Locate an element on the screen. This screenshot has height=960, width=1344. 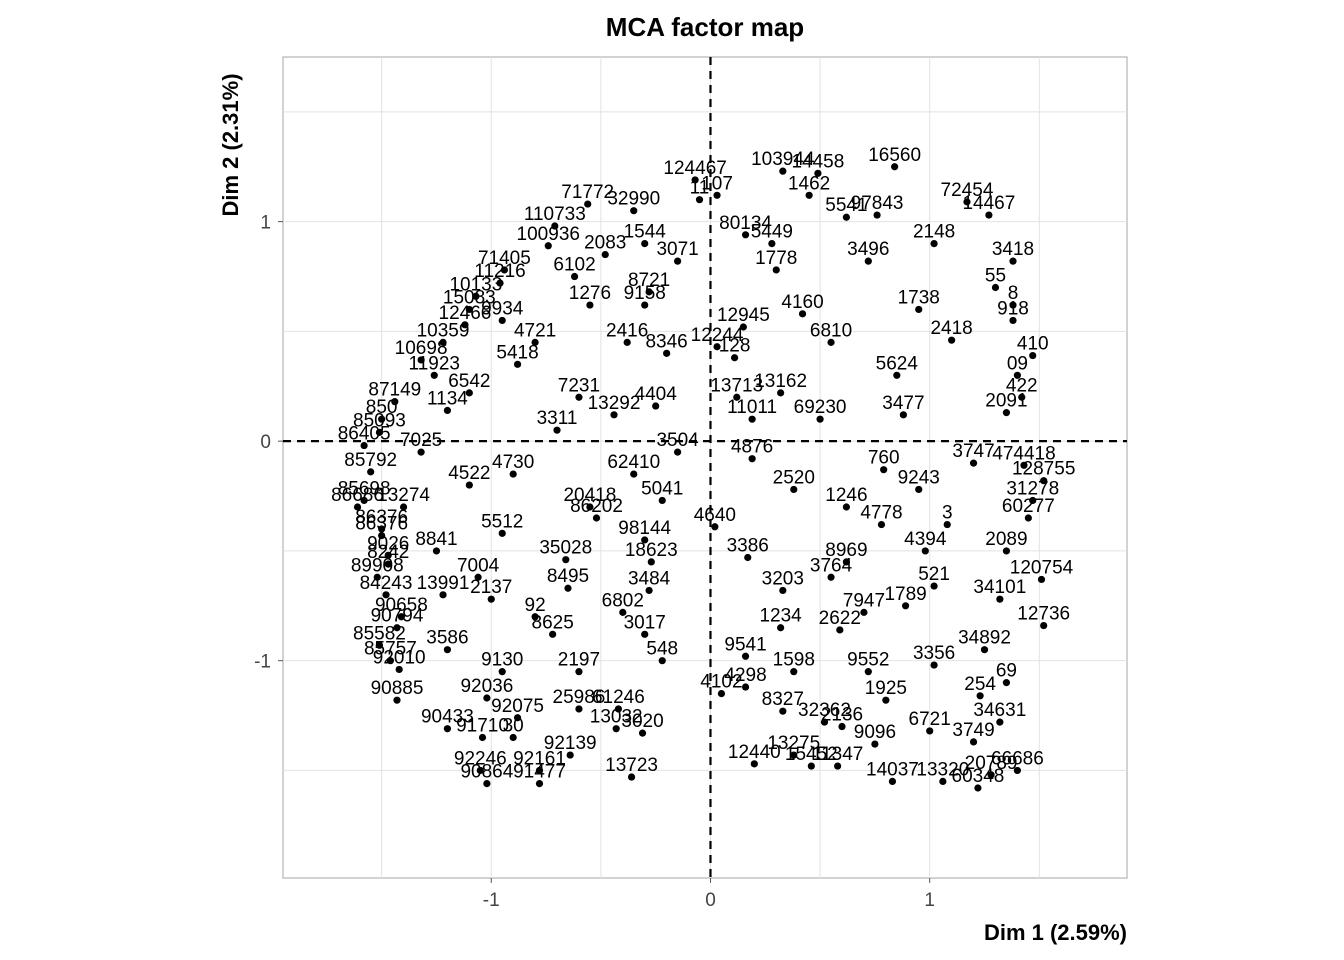
data-label: 13292 is located at coordinates (614, 403).